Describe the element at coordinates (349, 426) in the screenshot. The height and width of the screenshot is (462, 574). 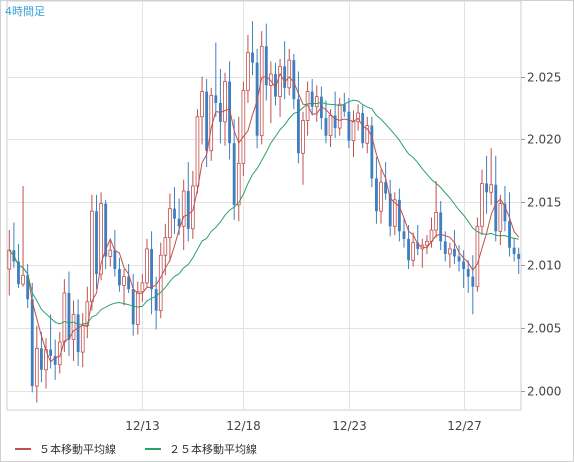
I see `x-tick-label: 12/23` at that location.